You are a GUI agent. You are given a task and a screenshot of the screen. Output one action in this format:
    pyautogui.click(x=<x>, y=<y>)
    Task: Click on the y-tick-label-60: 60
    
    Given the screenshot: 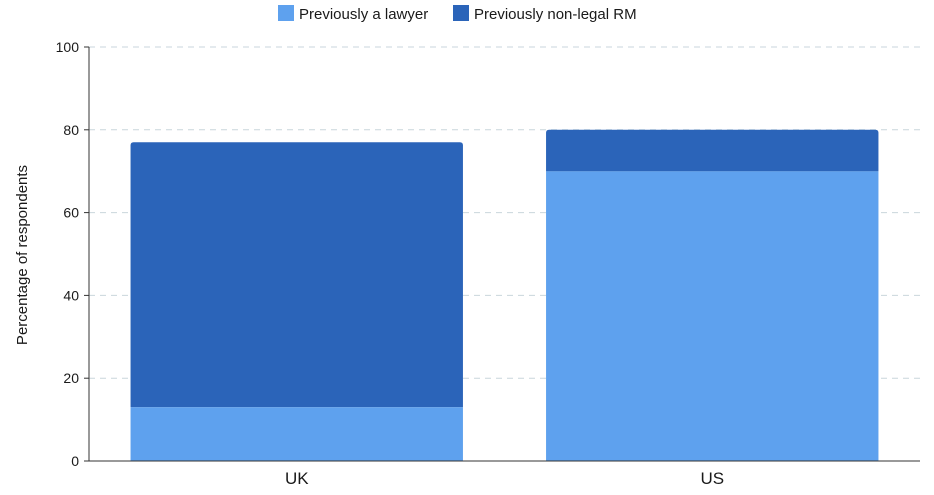 What is the action you would take?
    pyautogui.click(x=71, y=213)
    